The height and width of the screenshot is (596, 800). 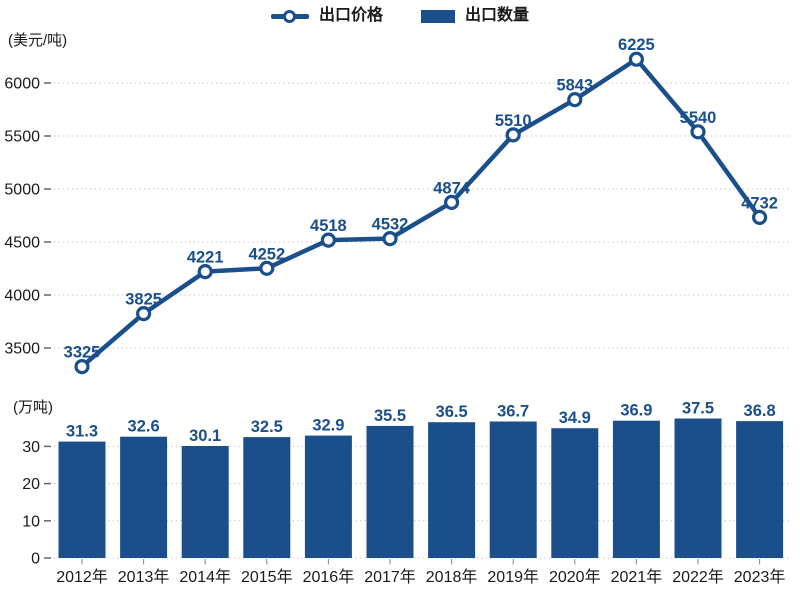 What do you see at coordinates (350, 15) in the screenshot?
I see `legend-label-price: 出口价格` at bounding box center [350, 15].